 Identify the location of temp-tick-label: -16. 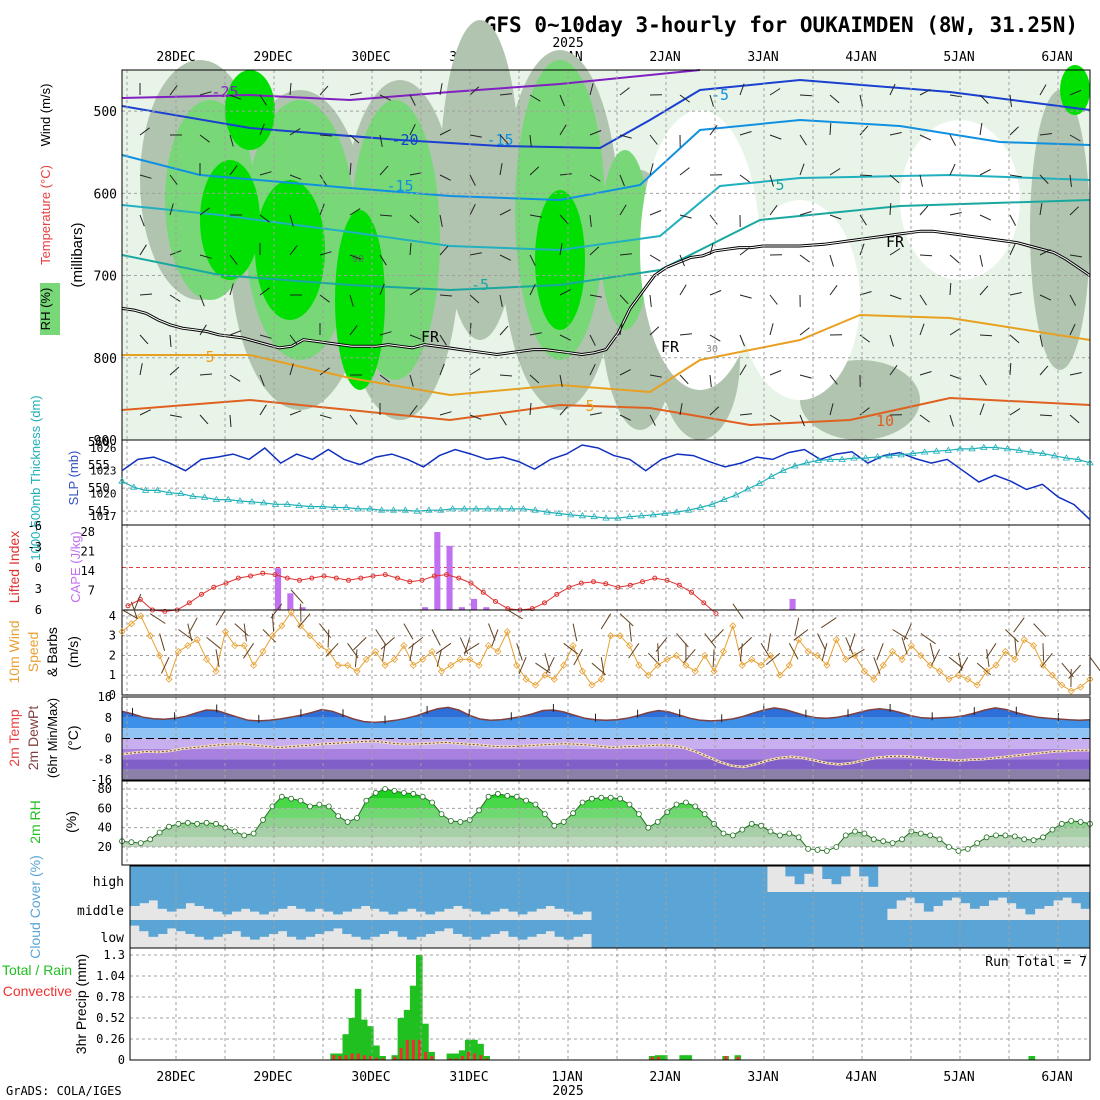
(101, 780).